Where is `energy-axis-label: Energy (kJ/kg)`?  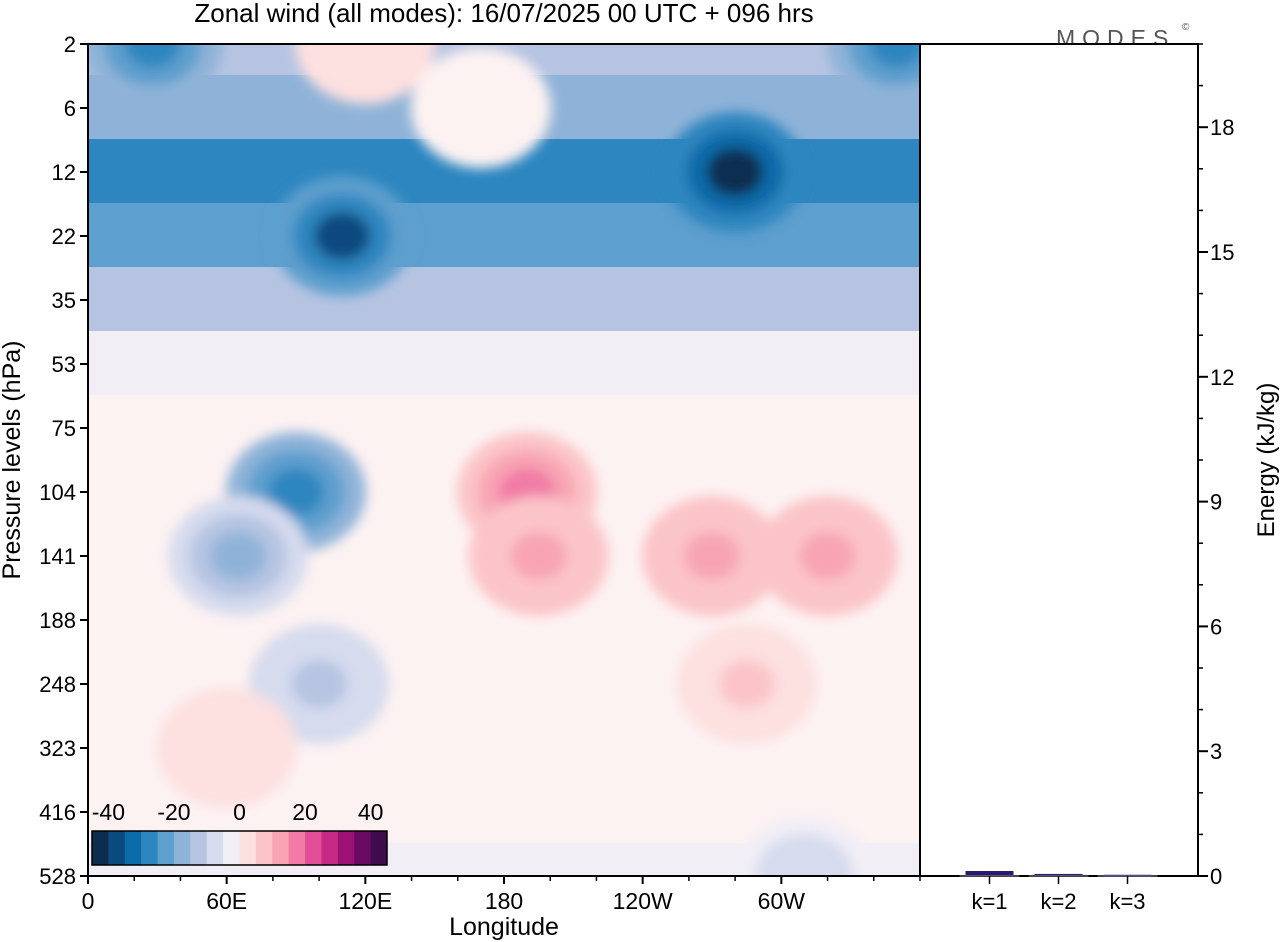 energy-axis-label: Energy (kJ/kg) is located at coordinates (1266, 460).